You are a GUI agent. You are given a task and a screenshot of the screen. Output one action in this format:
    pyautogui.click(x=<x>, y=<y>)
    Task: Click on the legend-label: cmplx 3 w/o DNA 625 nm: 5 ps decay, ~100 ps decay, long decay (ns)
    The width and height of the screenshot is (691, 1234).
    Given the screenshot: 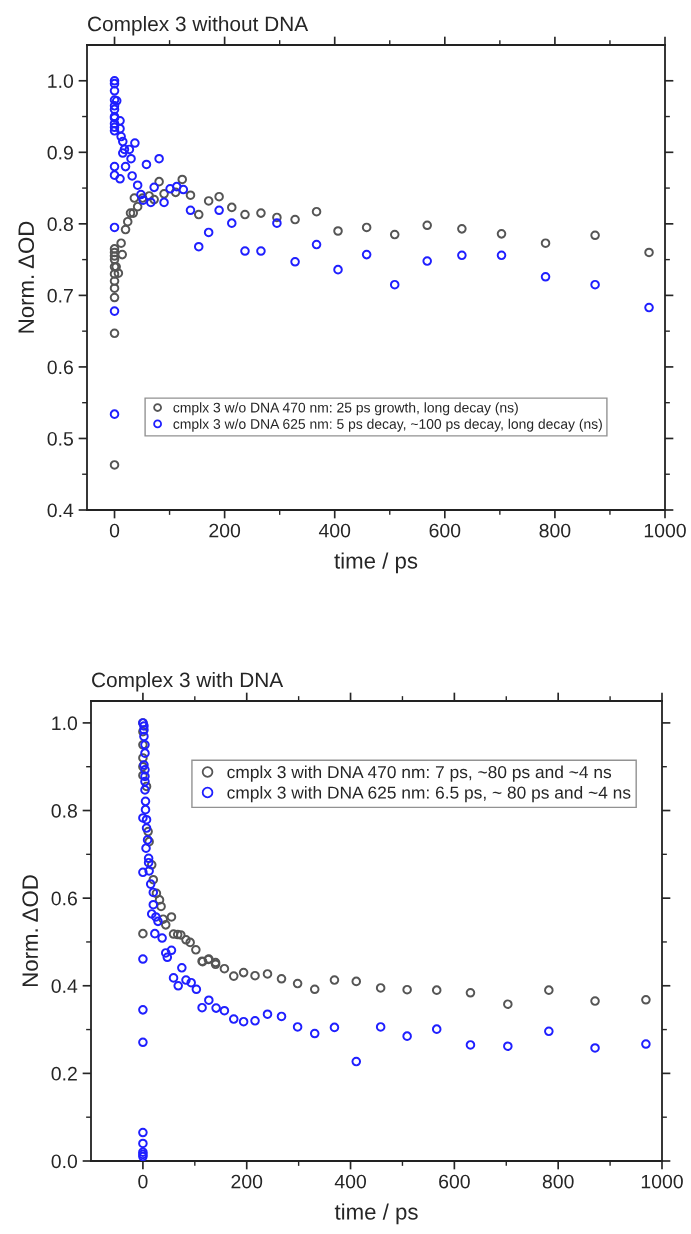 What is the action you would take?
    pyautogui.click(x=387, y=425)
    